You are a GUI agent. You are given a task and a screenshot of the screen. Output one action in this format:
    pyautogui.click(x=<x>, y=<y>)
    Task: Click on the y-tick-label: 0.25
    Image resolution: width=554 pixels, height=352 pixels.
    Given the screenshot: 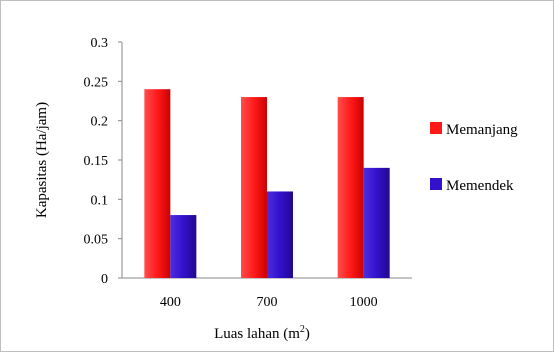 What is the action you would take?
    pyautogui.click(x=96, y=82)
    